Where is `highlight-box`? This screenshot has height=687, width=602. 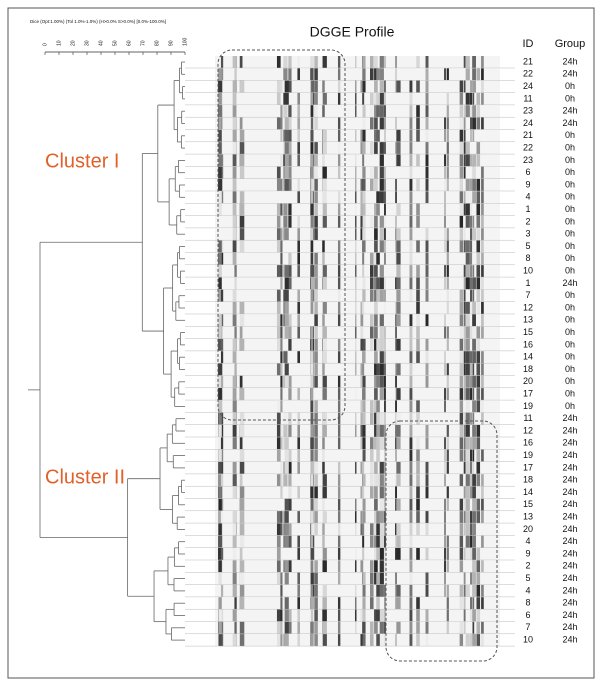
highlight-box is located at coordinates (441, 541).